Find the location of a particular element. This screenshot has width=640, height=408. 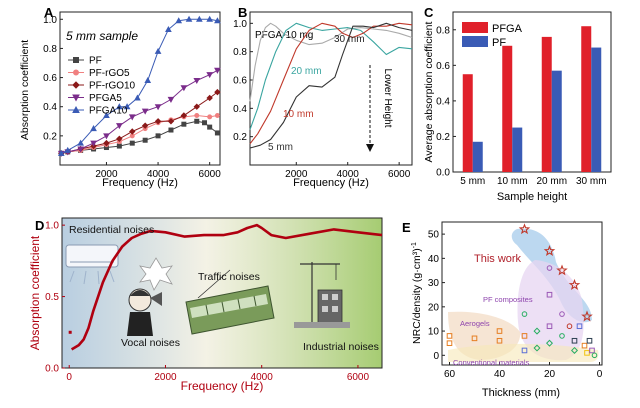

lower-height-arrow-head is located at coordinates (370, 148).